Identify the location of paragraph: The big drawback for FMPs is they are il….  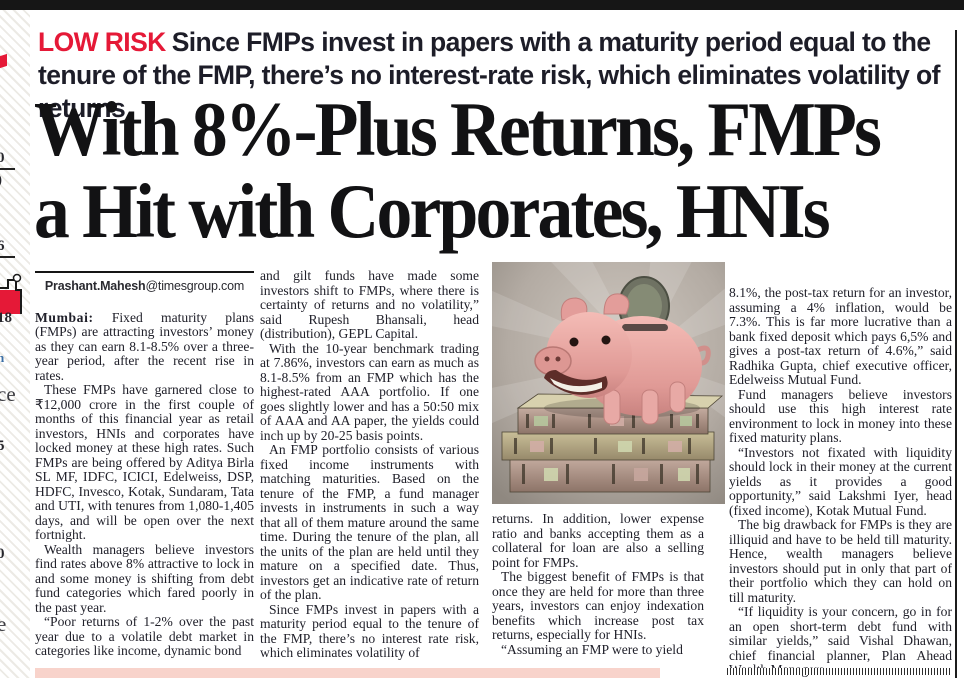
(840, 561).